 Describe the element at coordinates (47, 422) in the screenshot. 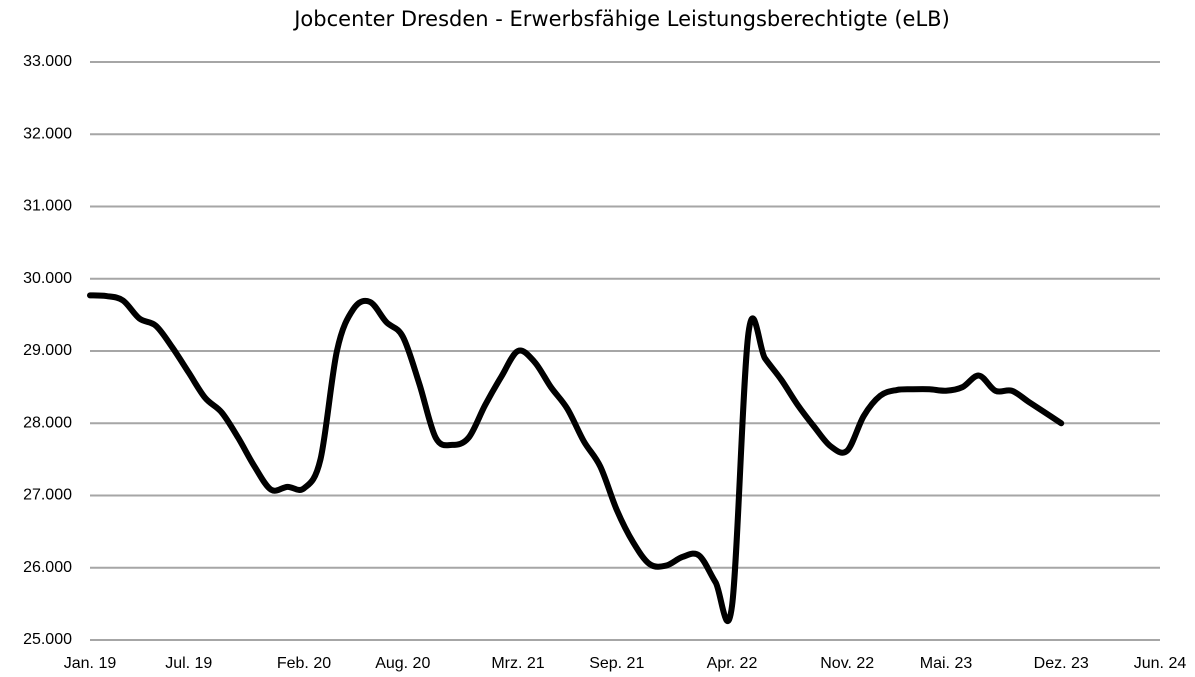

I see `y-tick-label: 28.000` at that location.